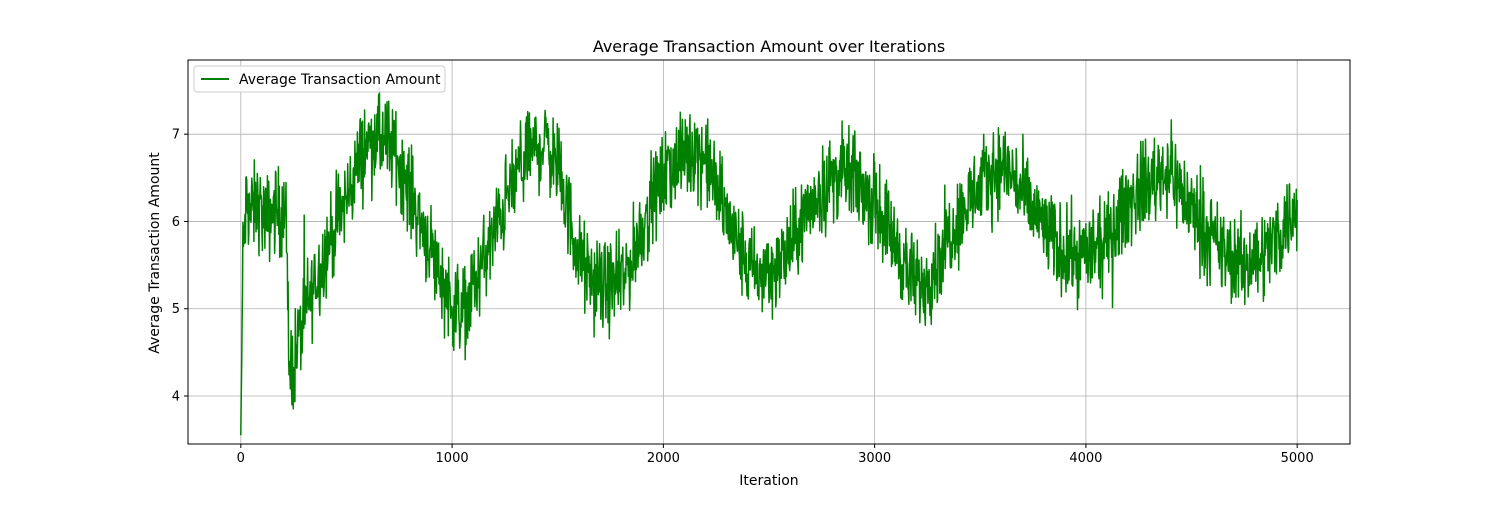  I want to click on y-tick-label: 6, so click(176, 222).